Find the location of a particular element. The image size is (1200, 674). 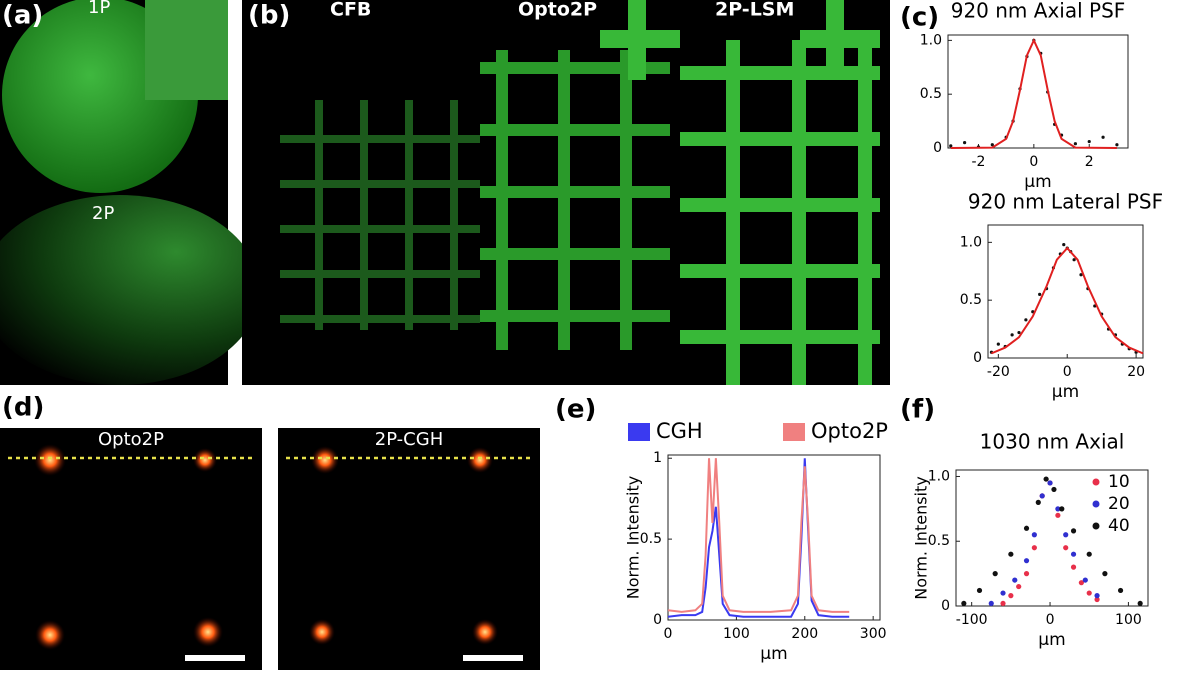

chart-title: 920 nm Axial PSF is located at coordinates (1038, 11).